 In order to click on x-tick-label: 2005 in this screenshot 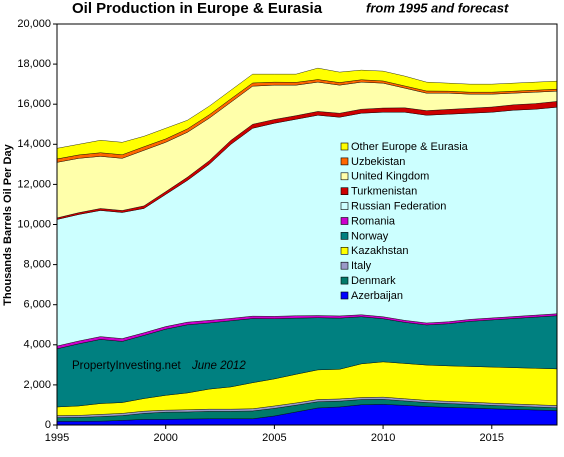, I will do `click(274, 438)`.